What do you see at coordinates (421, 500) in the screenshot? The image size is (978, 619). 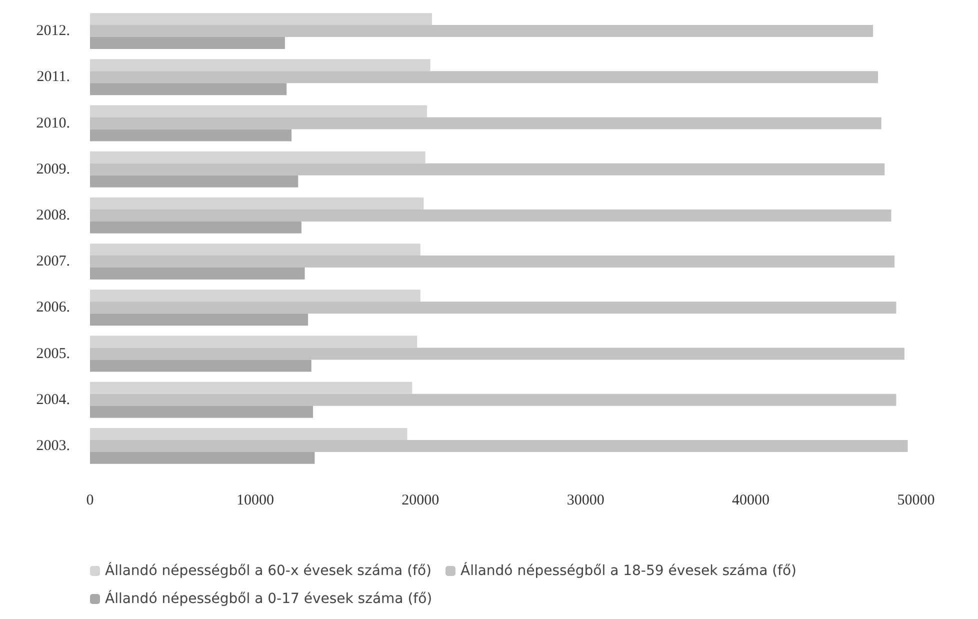 I see `x-tick-label: 20000` at bounding box center [421, 500].